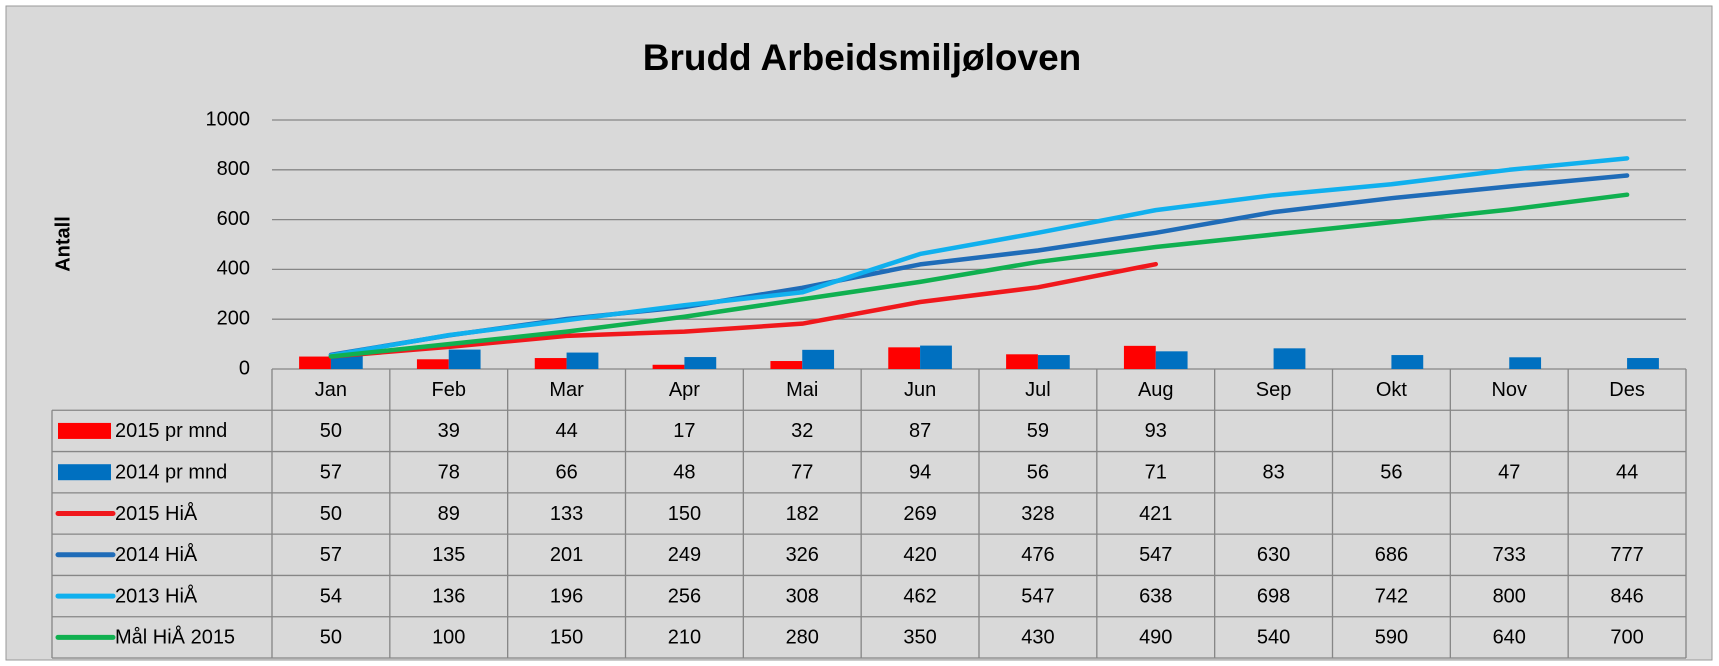 This screenshot has height=666, width=1719. I want to click on x-tick-label: Okt, so click(1392, 390).